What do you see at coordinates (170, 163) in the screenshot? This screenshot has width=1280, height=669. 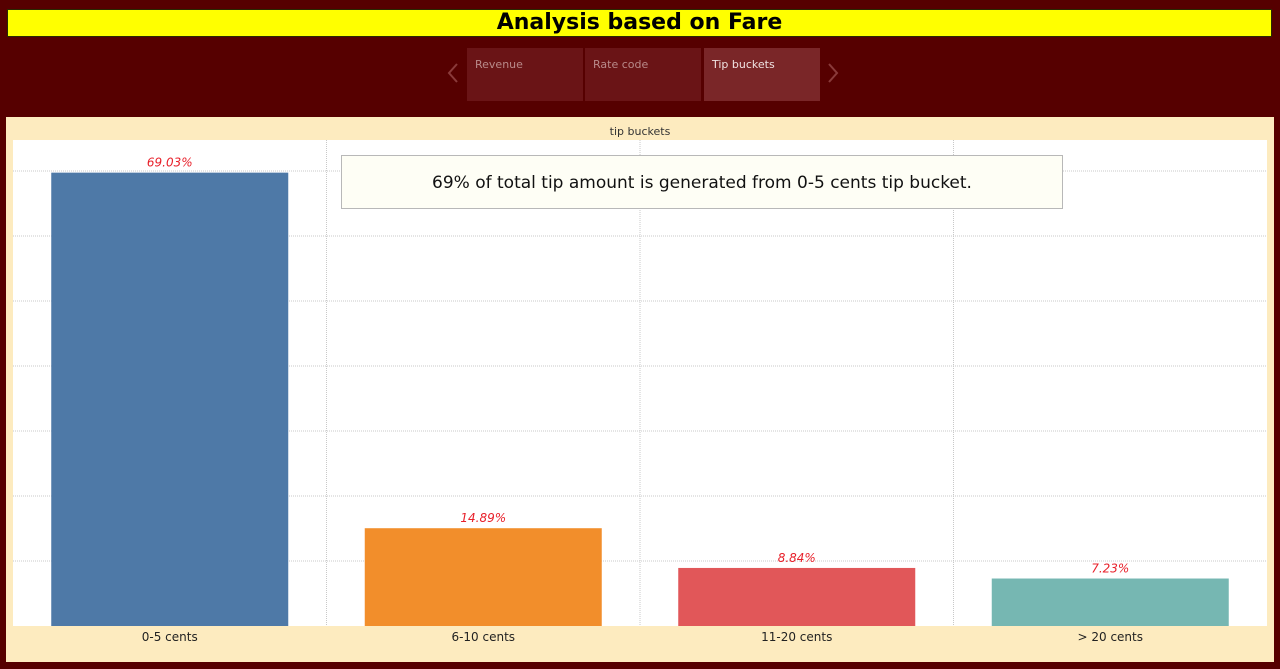 I see `bar-value-label: 69.03%` at bounding box center [170, 163].